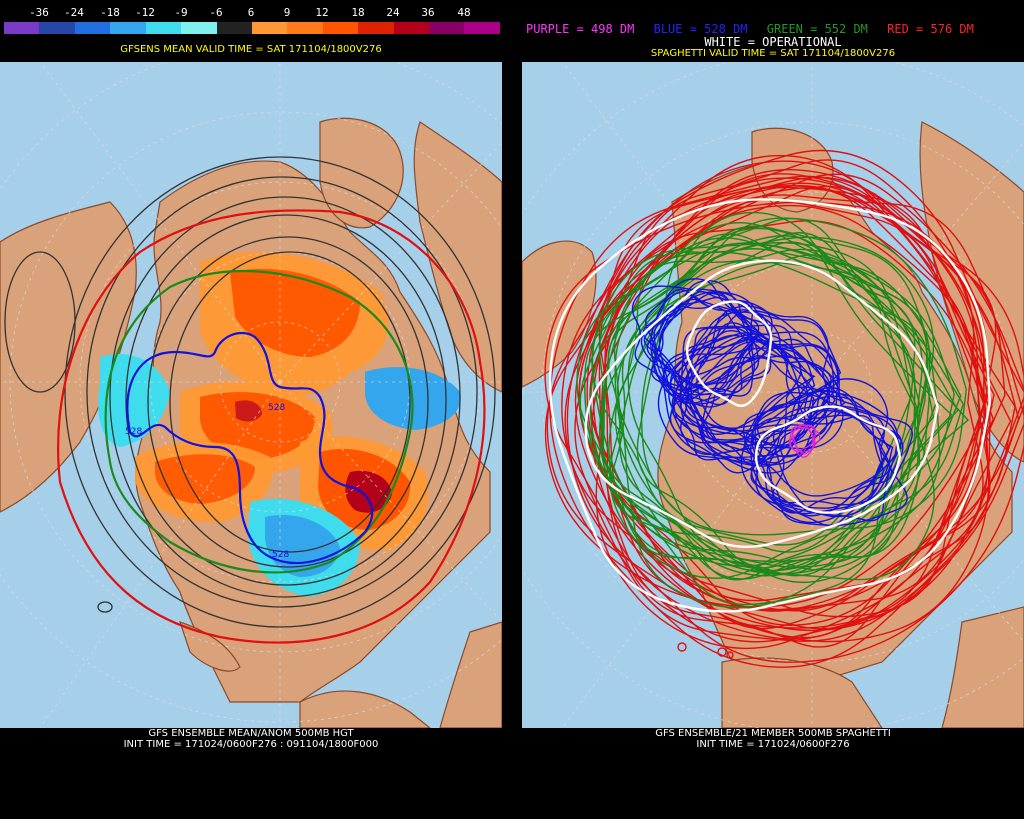  Describe the element at coordinates (216, 12) in the screenshot. I see `colorbar-label: -6` at that location.